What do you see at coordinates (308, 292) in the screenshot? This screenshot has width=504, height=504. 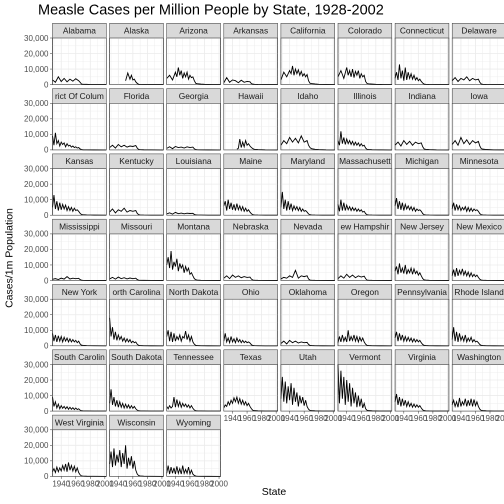 I see `facet-strip-label: Oklahoma` at bounding box center [308, 292].